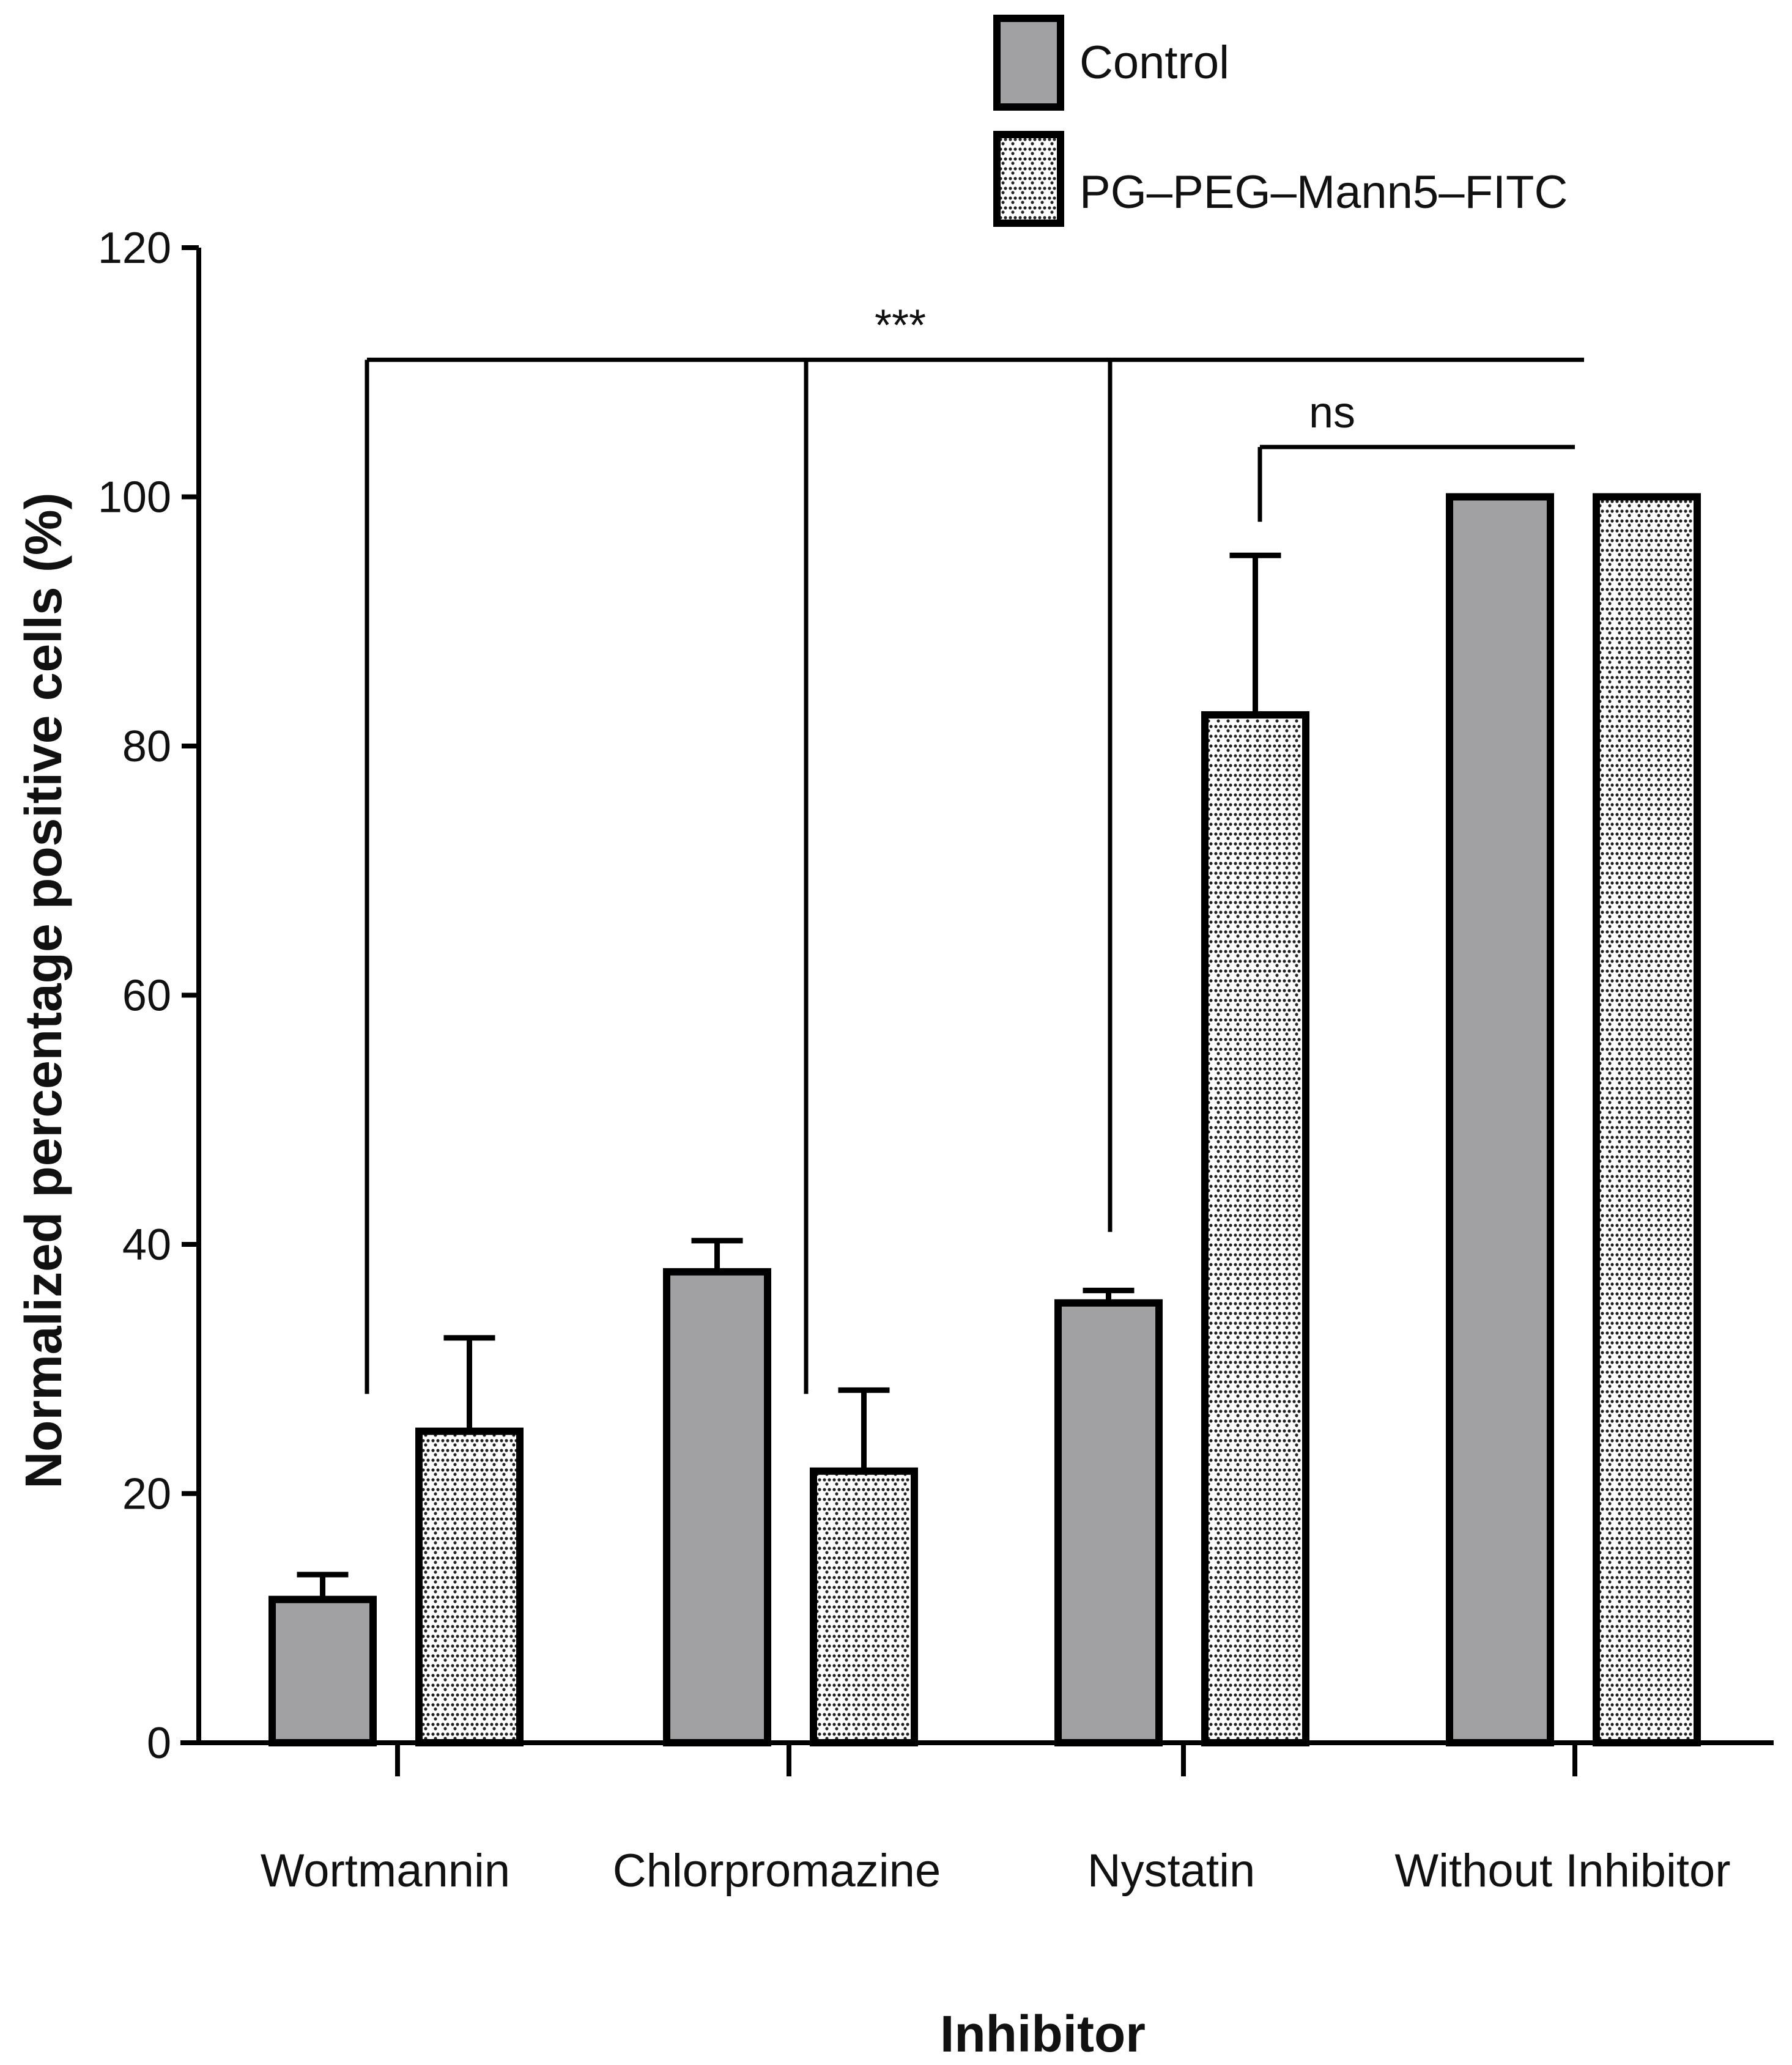 Image resolution: width=1792 pixels, height=2065 pixels. I want to click on legend-label-control: Control, so click(1154, 63).